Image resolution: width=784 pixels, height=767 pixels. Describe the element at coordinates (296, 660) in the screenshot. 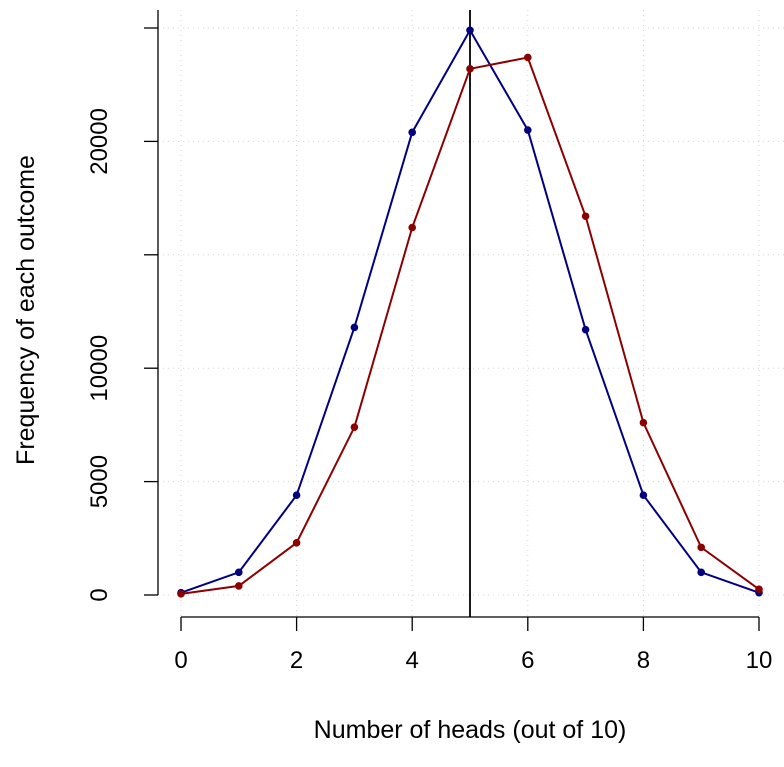

I see `x-tick-label: 2` at that location.